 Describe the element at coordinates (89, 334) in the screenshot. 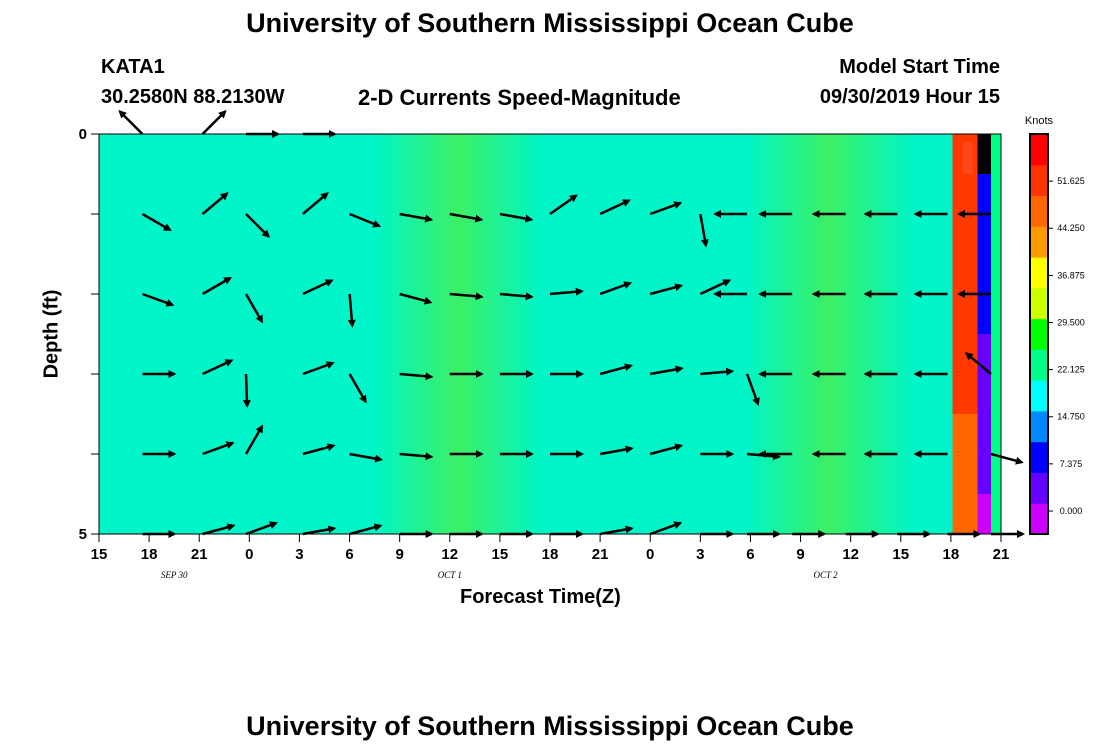

I see `y-axis: 05` at that location.